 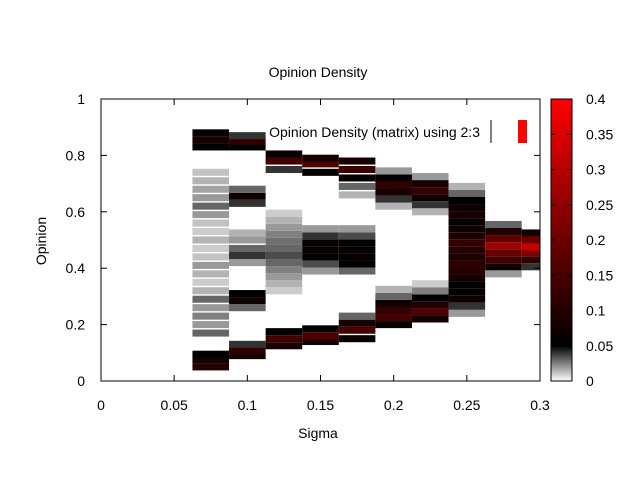 What do you see at coordinates (81, 381) in the screenshot?
I see `y-tick-label: 0` at bounding box center [81, 381].